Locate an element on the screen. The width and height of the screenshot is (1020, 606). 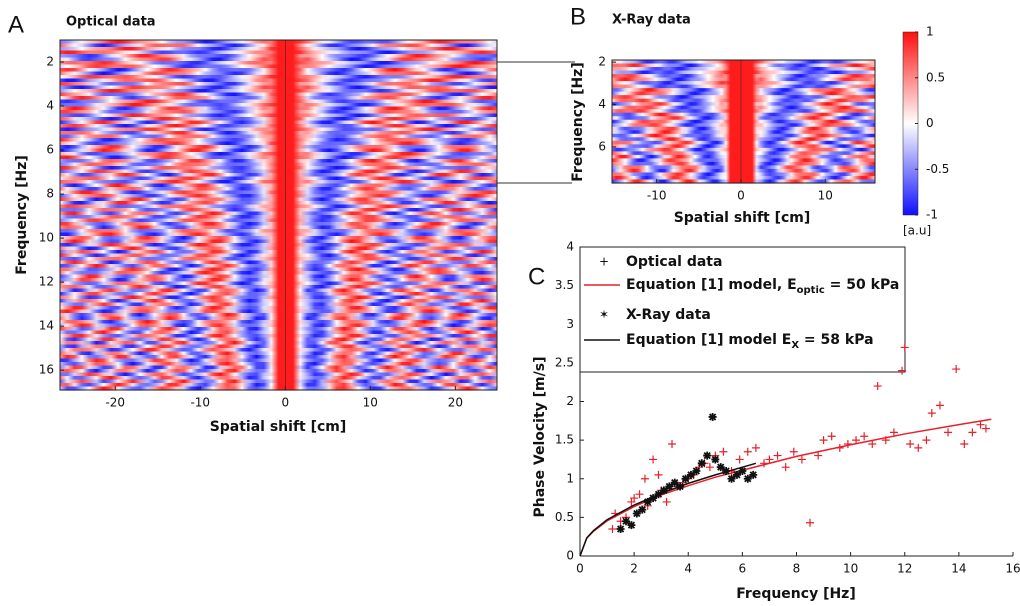
panel-title: Optical data is located at coordinates (111, 22).